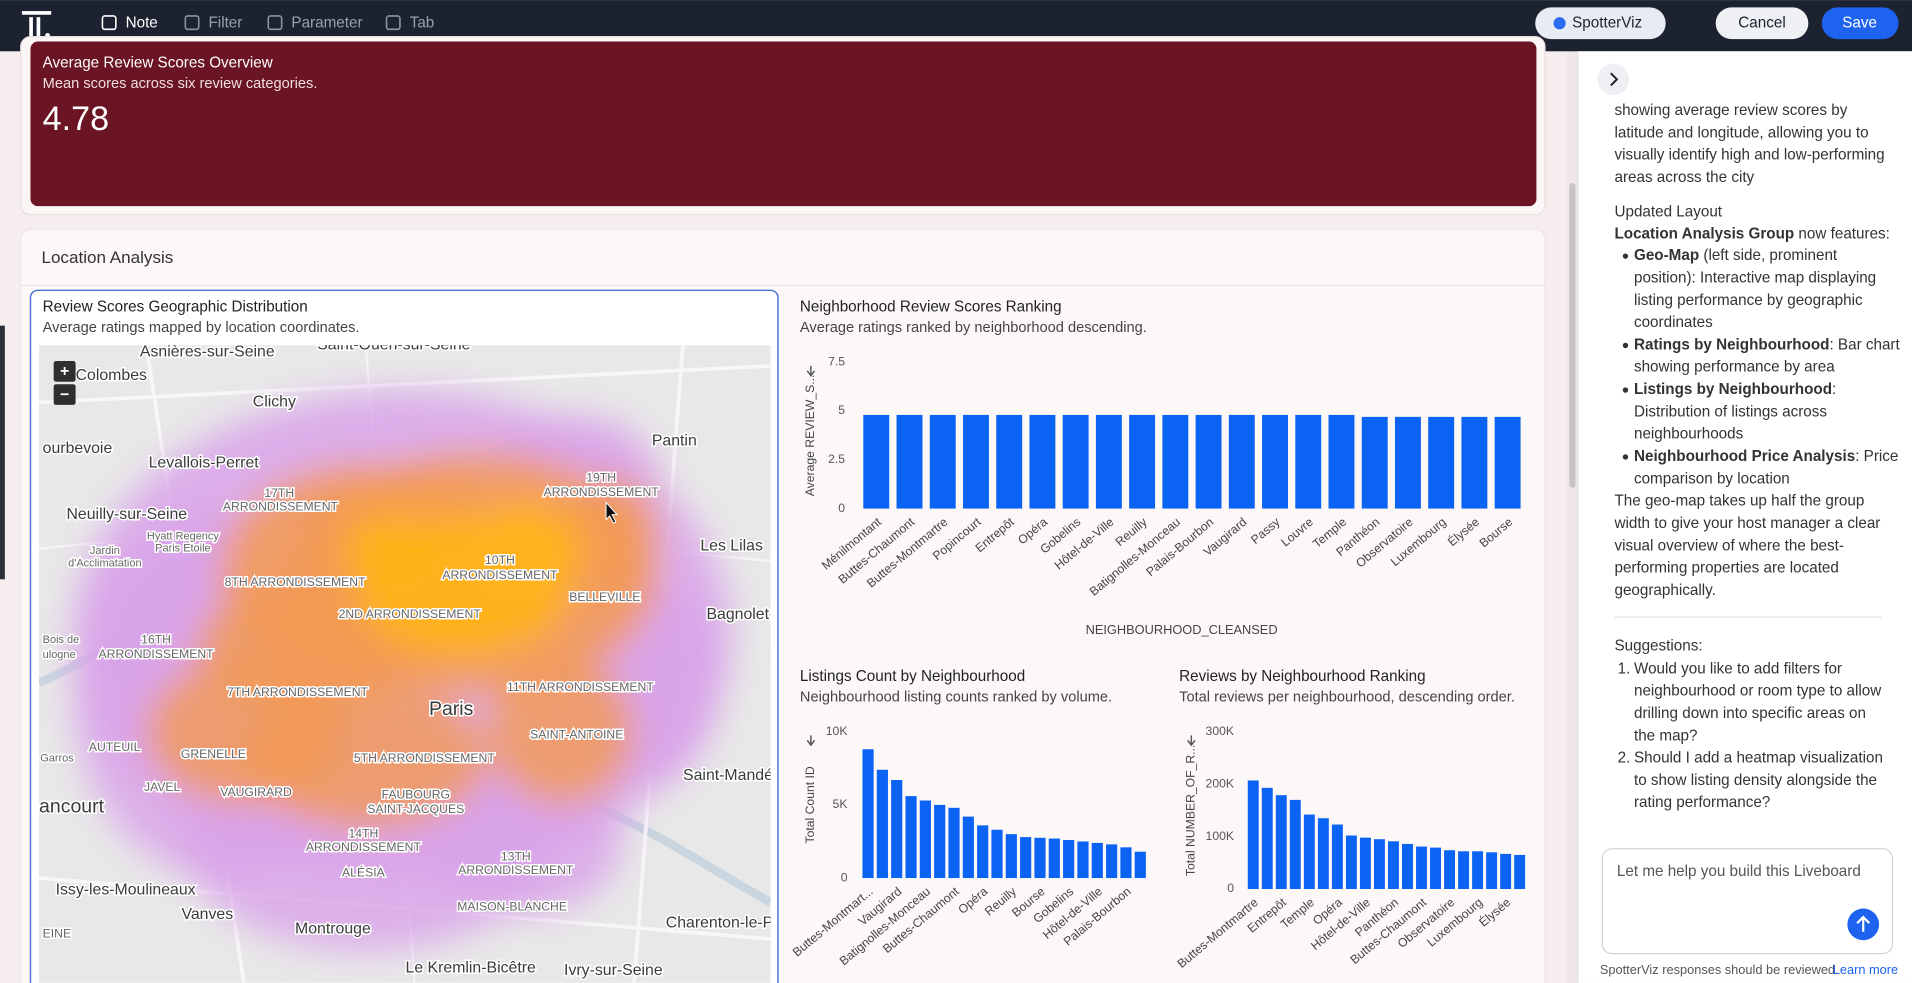 The height and width of the screenshot is (983, 1912). What do you see at coordinates (274, 402) in the screenshot?
I see `map-label: Clichy` at bounding box center [274, 402].